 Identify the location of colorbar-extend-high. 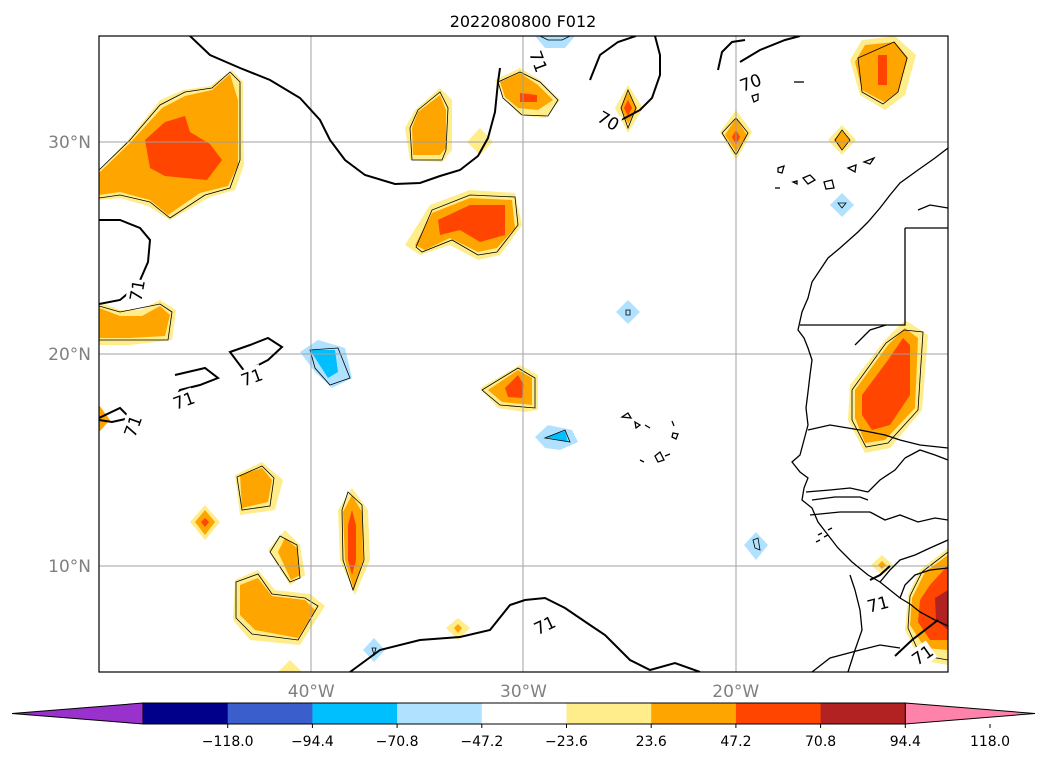
(970, 713).